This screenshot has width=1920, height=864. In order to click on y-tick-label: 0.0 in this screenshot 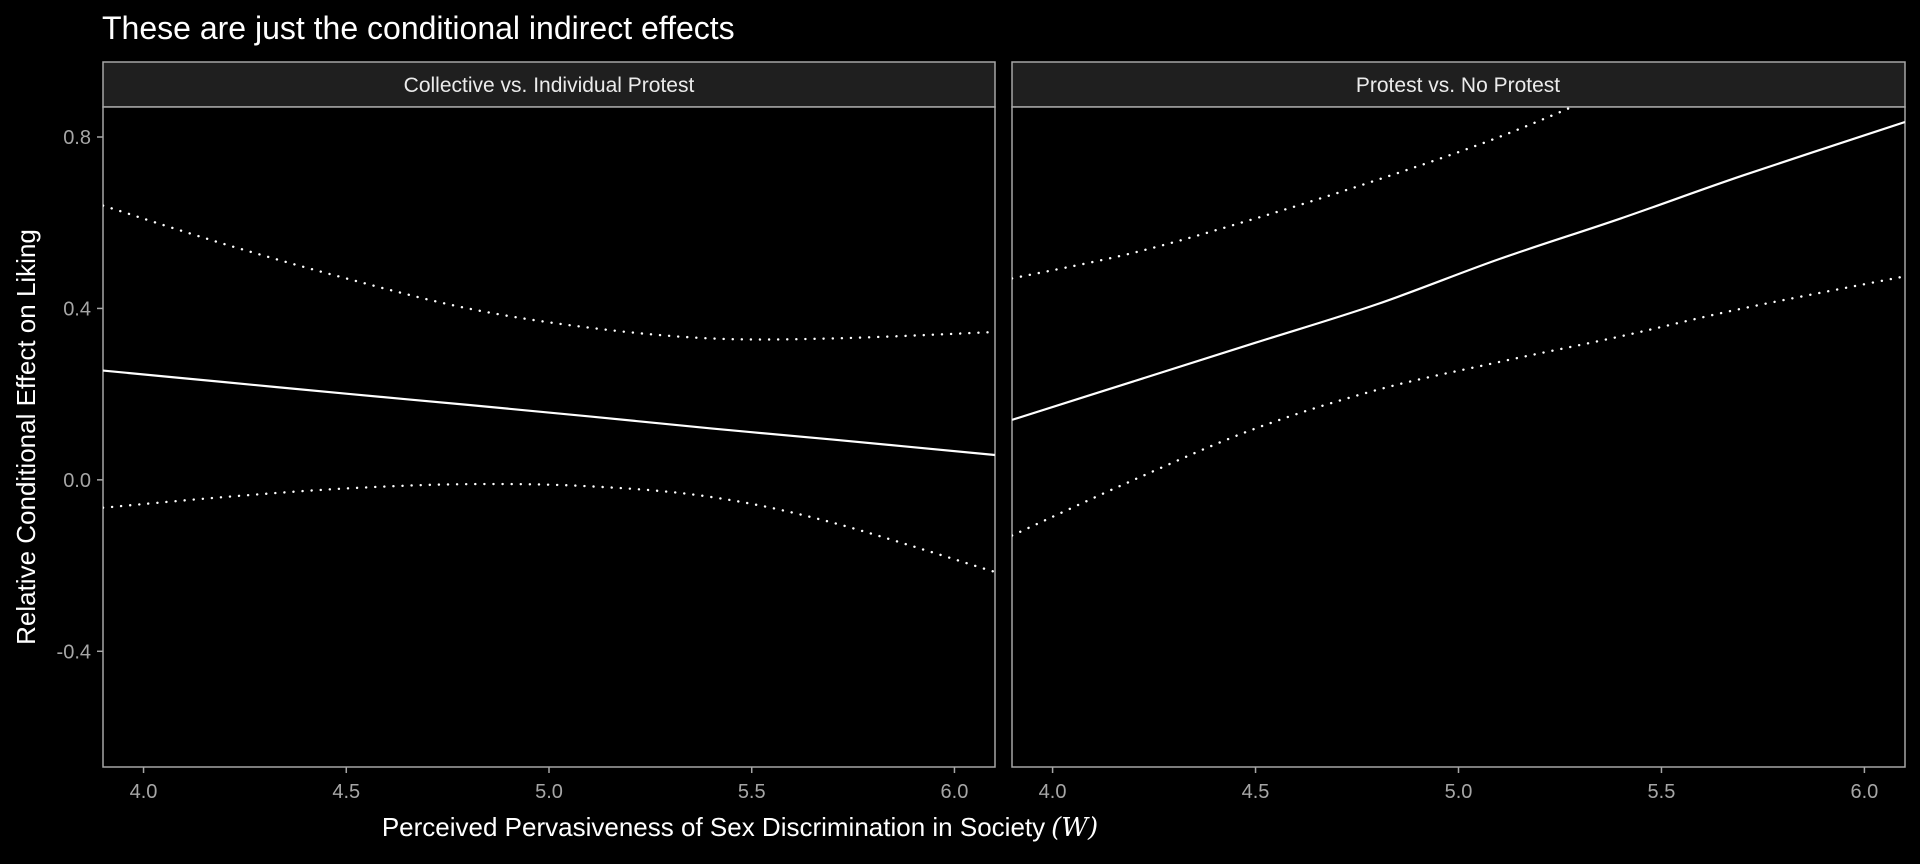, I will do `click(77, 481)`.